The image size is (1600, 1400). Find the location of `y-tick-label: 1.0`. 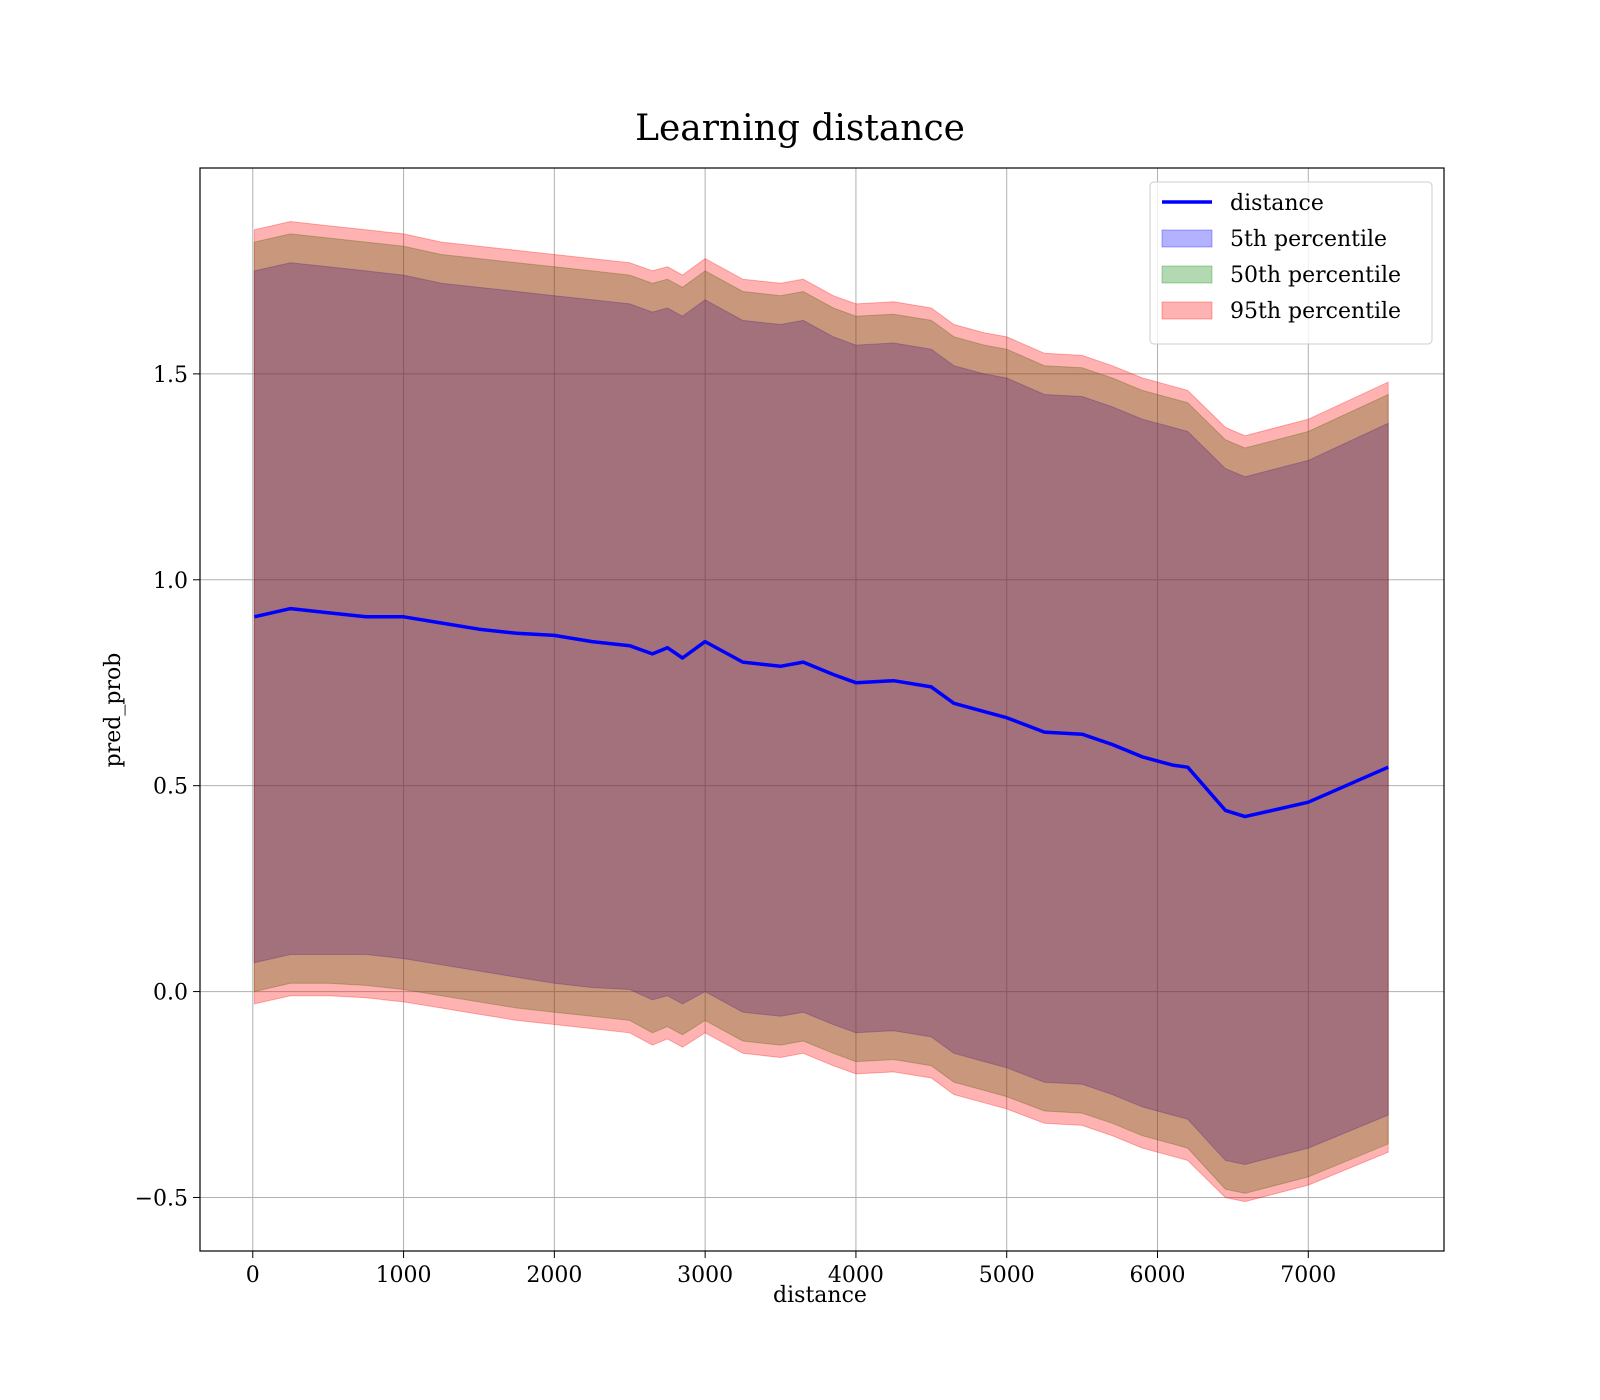

y-tick-label: 1.0 is located at coordinates (170, 581).